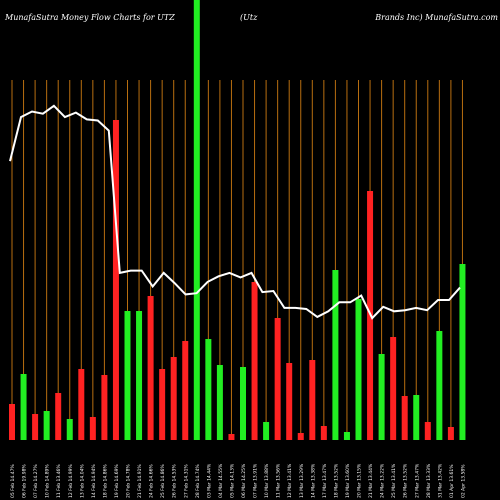  What do you see at coordinates (267, 480) in the screenshot?
I see `x-tick-label: 10 Mar 13.88%` at bounding box center [267, 480].